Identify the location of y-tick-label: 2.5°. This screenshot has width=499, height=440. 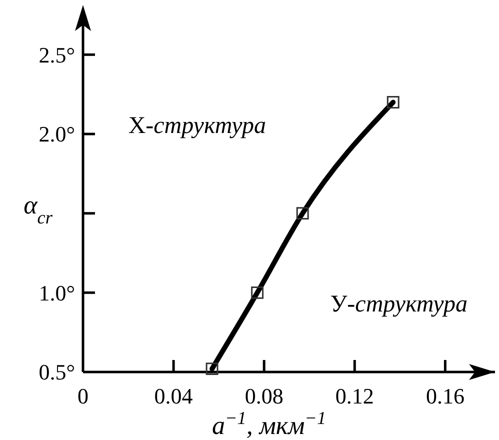
(56, 55).